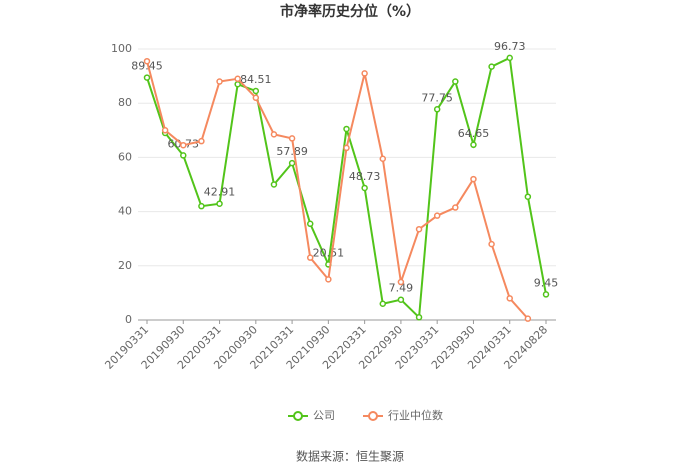 The height and width of the screenshot is (473, 700). I want to click on value-label: 57.89, so click(292, 151).